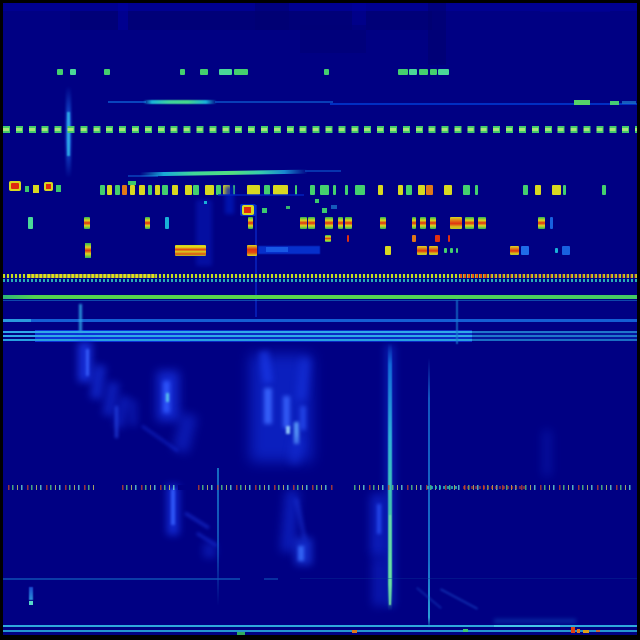  Describe the element at coordinates (535, 621) in the screenshot. I see `bottom-smear` at that location.